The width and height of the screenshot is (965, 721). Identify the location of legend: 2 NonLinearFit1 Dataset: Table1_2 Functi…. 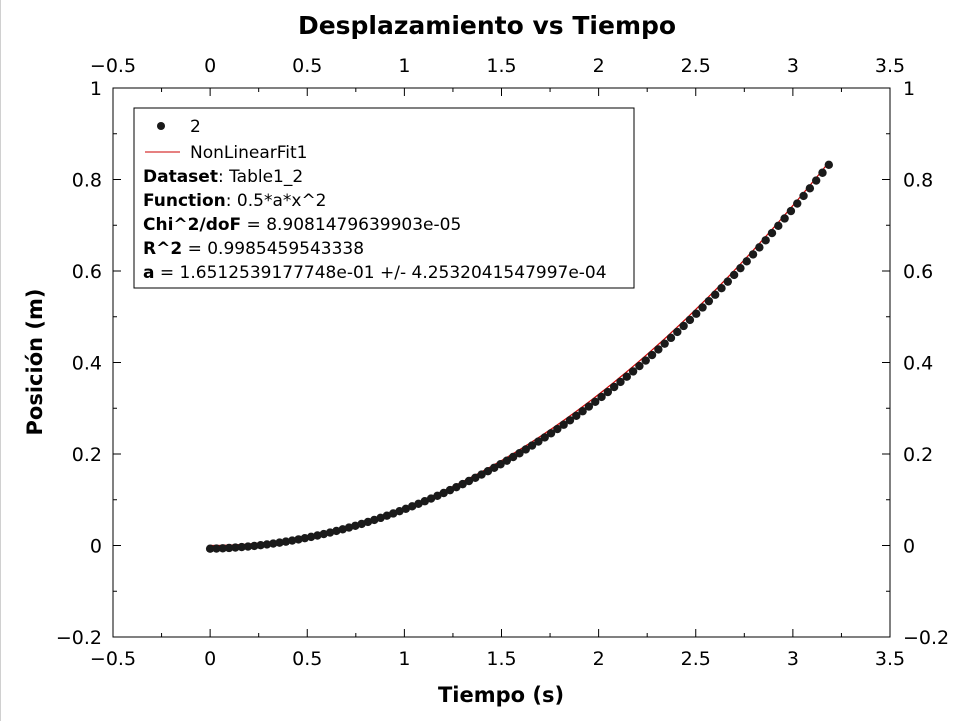
(384, 198).